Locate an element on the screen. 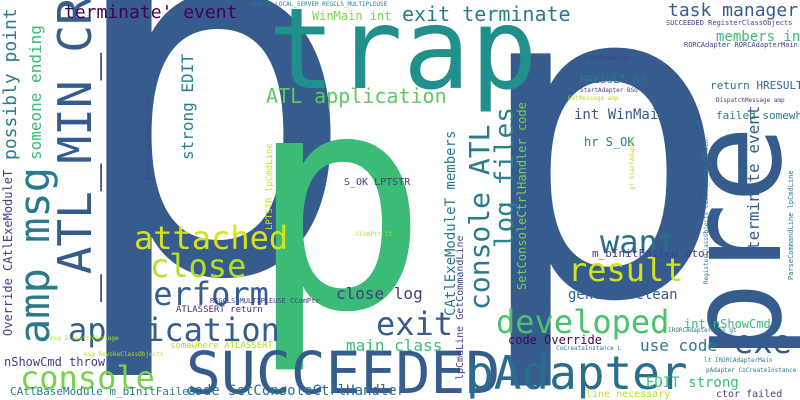 This screenshot has width=800, height=400. word-trap: trap is located at coordinates (403, 57).